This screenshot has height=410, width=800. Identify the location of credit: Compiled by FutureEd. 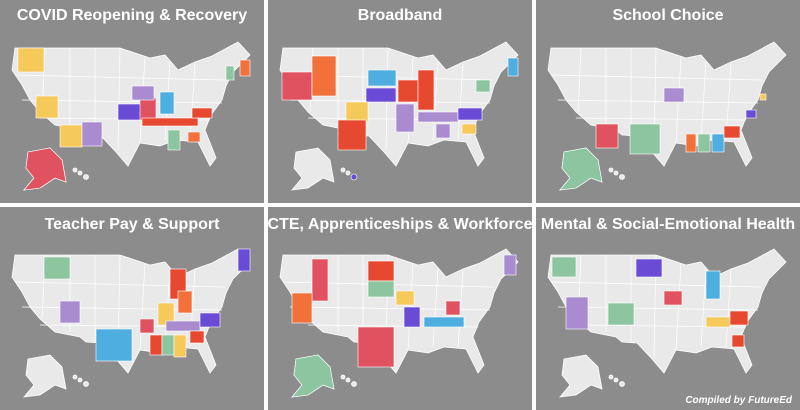
(739, 400).